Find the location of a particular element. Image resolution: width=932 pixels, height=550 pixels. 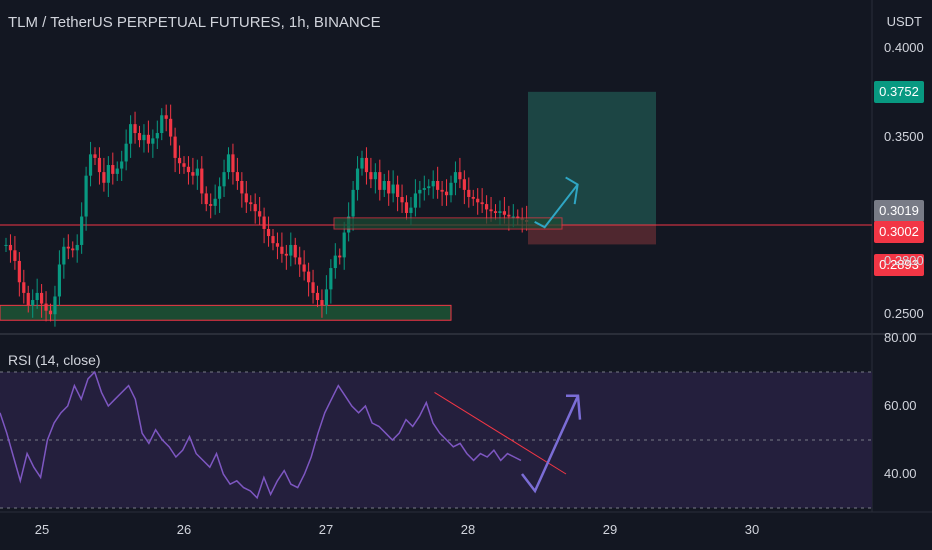

time-axis-tick: 30 is located at coordinates (752, 529).